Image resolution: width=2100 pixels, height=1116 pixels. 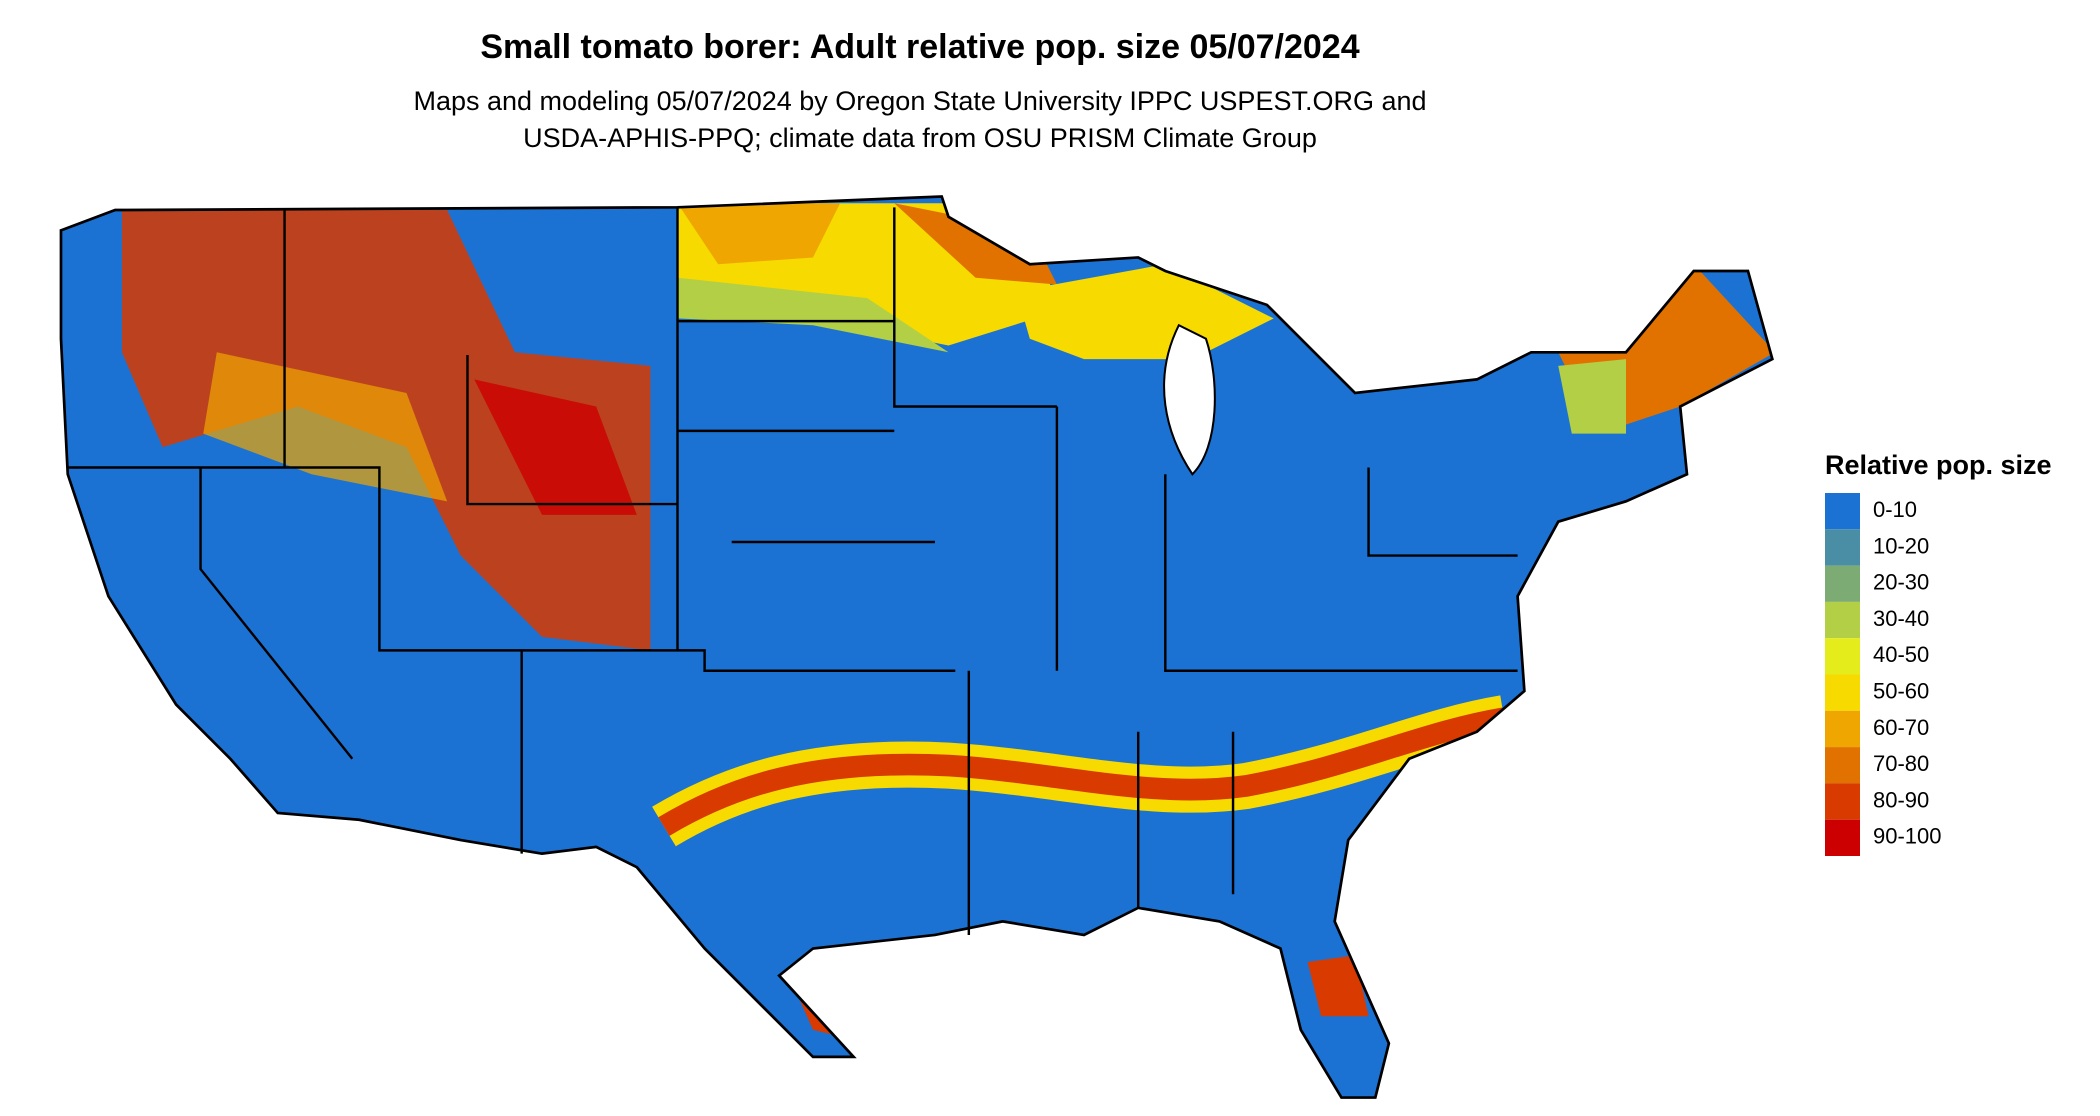 I want to click on legend-label: 0-10, so click(x=1895, y=509).